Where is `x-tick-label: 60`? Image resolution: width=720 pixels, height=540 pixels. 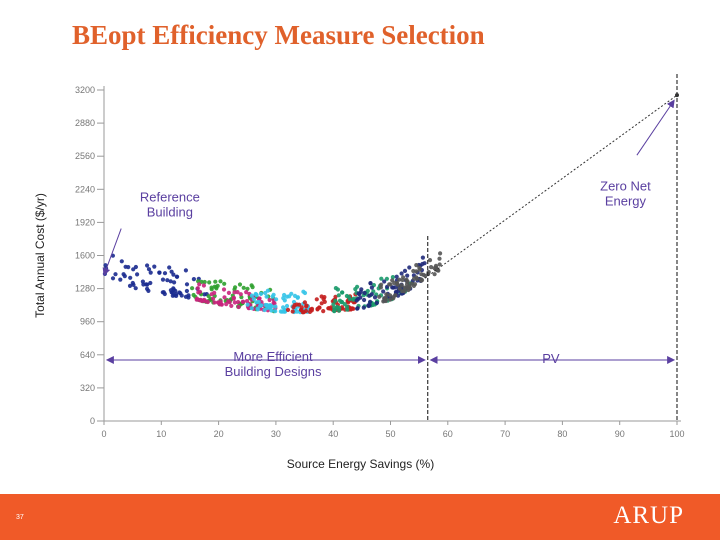 x-tick-label: 60 is located at coordinates (448, 434).